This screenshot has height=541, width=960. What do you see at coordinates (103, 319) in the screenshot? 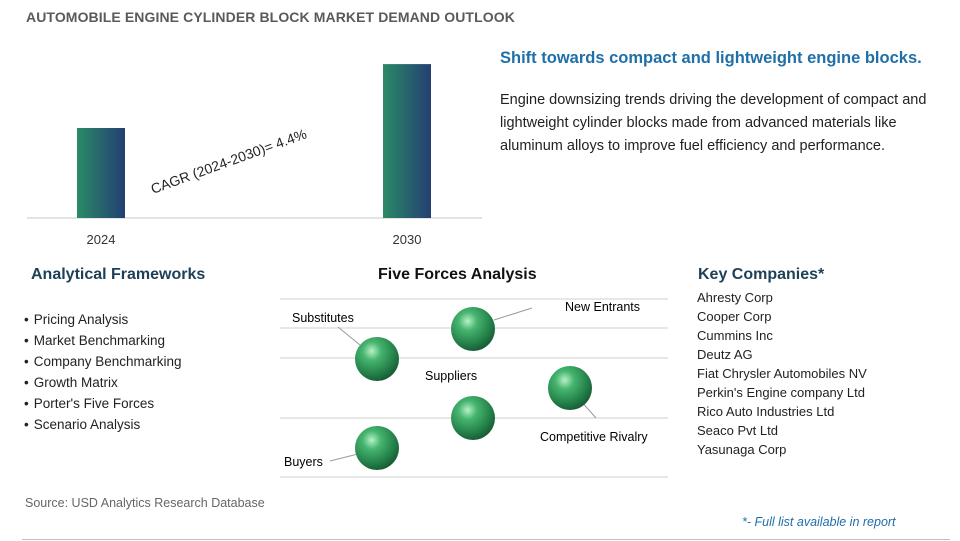
I see `list-item: Pricing Analysis` at bounding box center [103, 319].